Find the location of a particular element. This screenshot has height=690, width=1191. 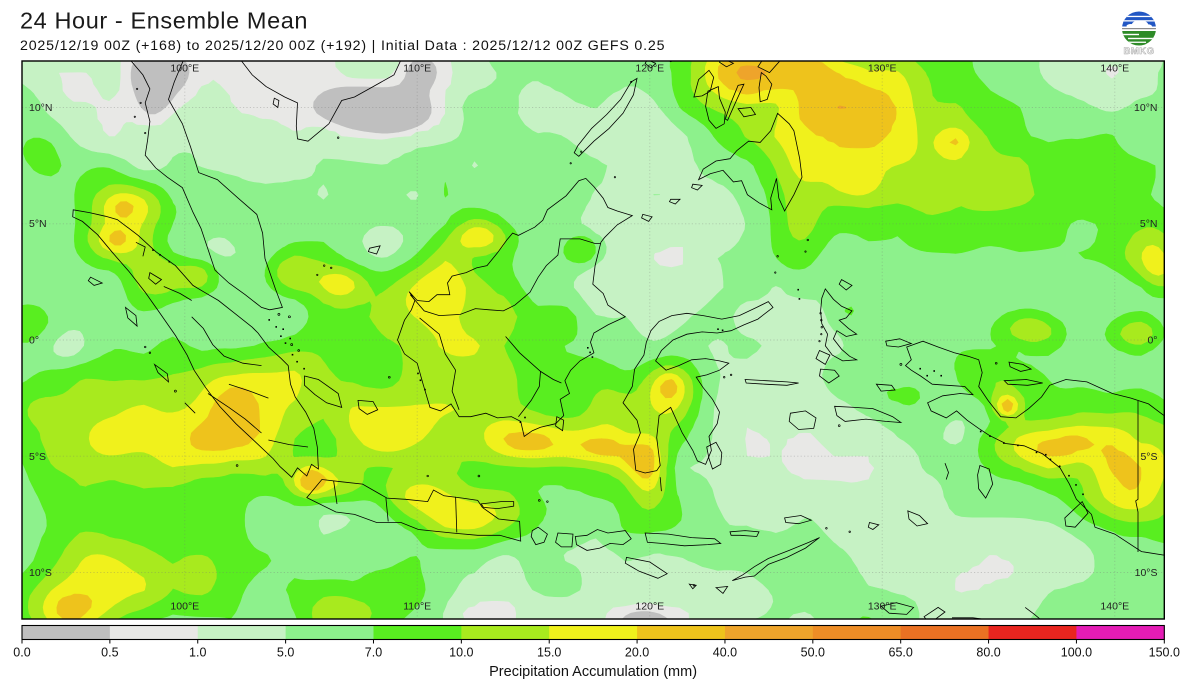

svg-text: 20.0 is located at coordinates (637, 653).